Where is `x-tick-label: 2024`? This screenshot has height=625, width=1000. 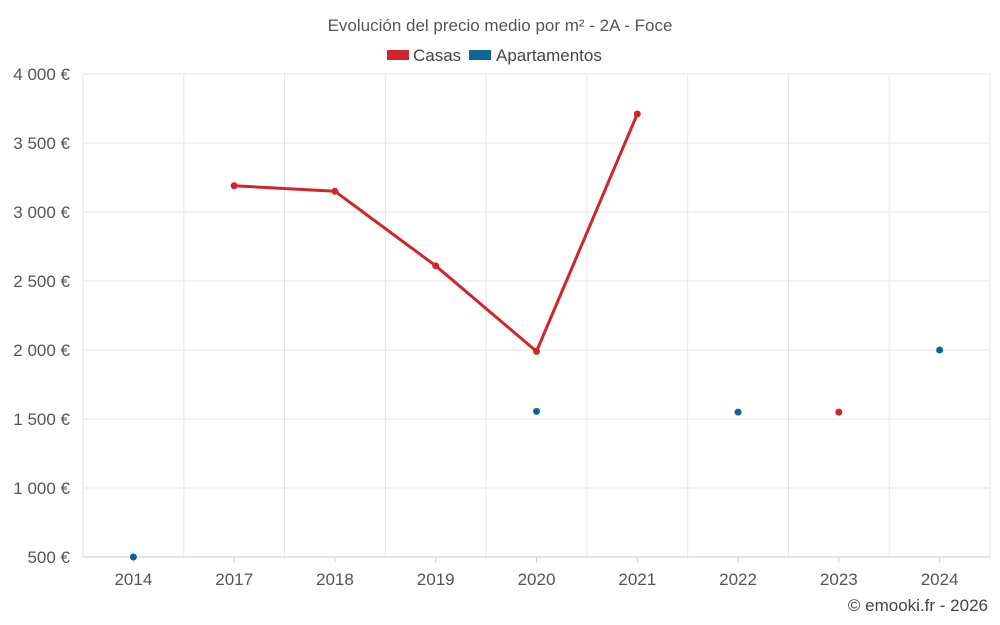
x-tick-label: 2024 is located at coordinates (940, 579).